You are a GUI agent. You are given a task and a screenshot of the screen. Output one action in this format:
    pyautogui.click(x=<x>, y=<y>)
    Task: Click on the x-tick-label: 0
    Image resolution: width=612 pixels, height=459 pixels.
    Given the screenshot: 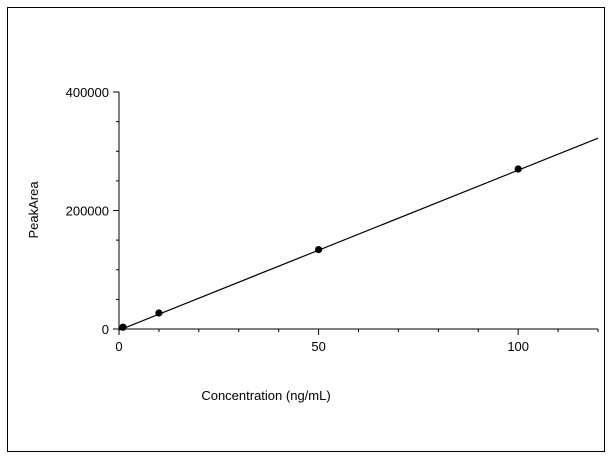 What is the action you would take?
    pyautogui.click(x=118, y=346)
    